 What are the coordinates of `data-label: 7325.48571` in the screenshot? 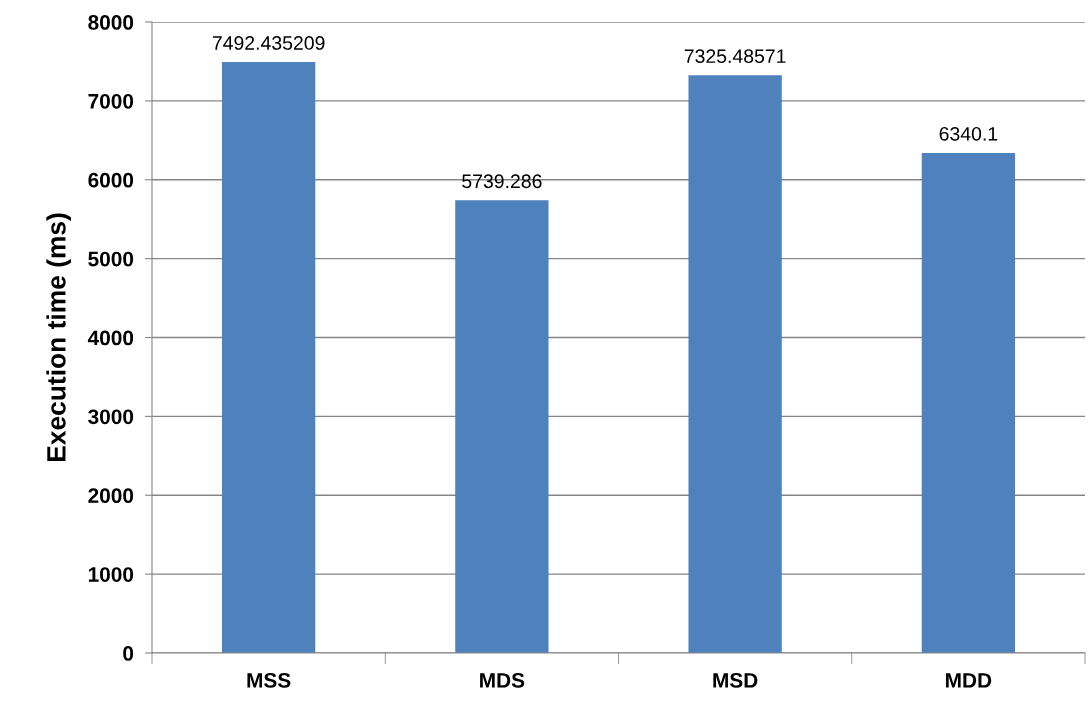 It's located at (735, 56).